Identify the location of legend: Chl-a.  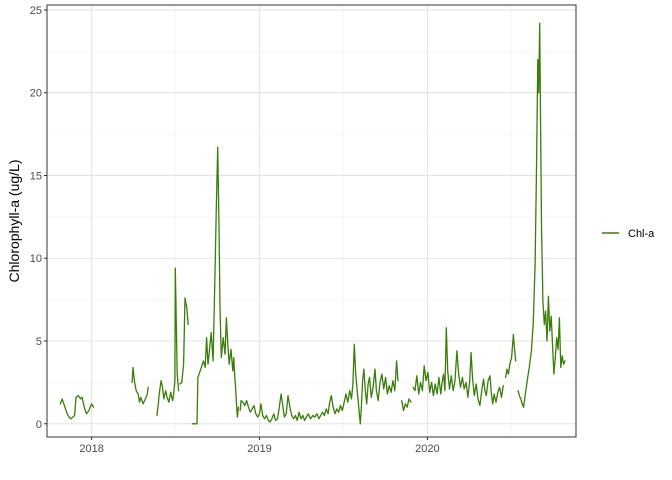
(628, 234).